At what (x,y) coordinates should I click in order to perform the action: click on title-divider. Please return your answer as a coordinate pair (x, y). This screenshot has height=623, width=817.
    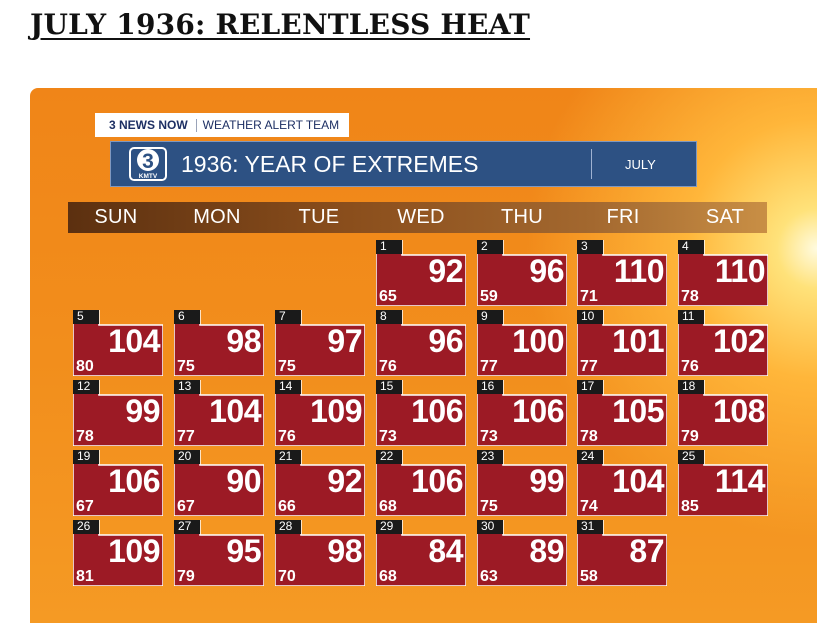
    Looking at the image, I should click on (591, 164).